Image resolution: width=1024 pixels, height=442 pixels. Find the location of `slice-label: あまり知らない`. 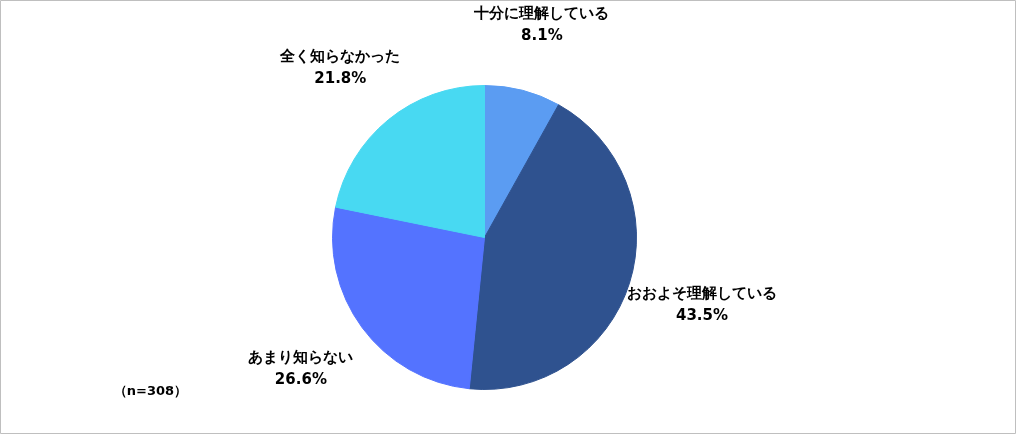

slice-label: あまり知らない is located at coordinates (301, 357).